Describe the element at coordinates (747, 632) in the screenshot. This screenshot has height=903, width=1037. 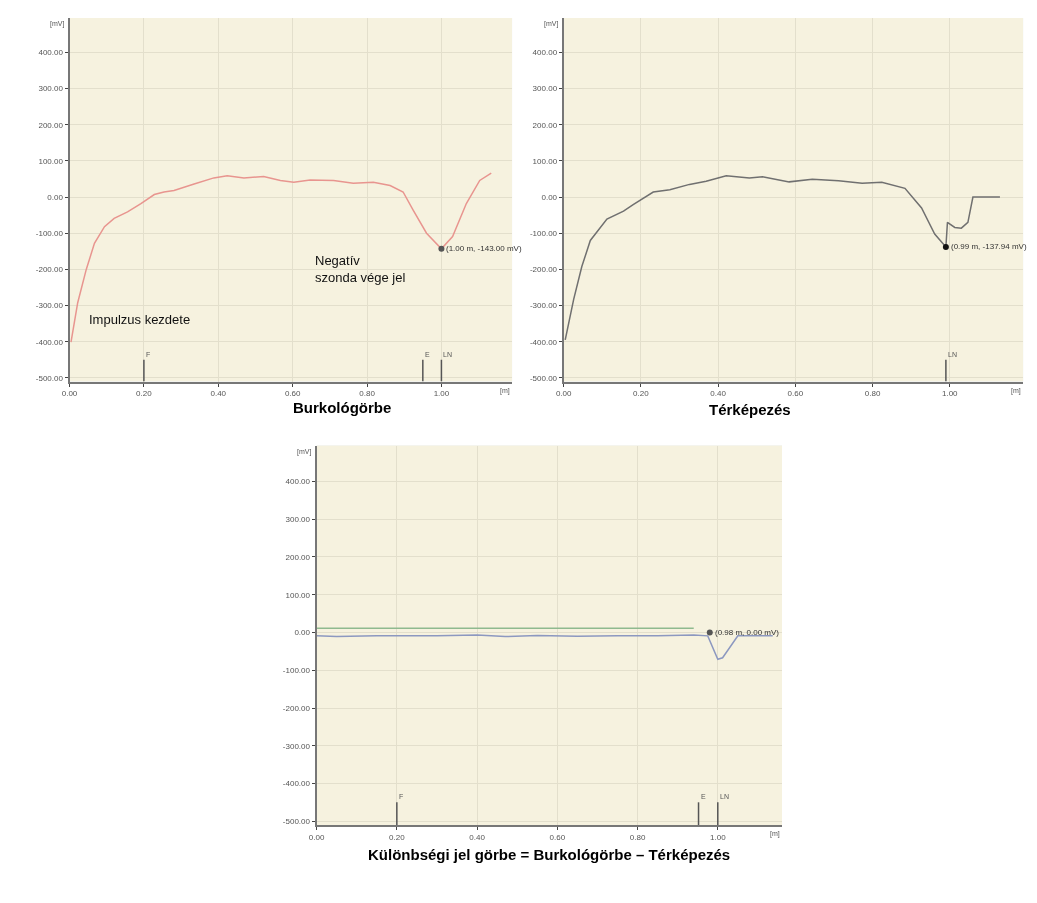
I see `annotation: (0.98 m, 0.00 mV)` at that location.